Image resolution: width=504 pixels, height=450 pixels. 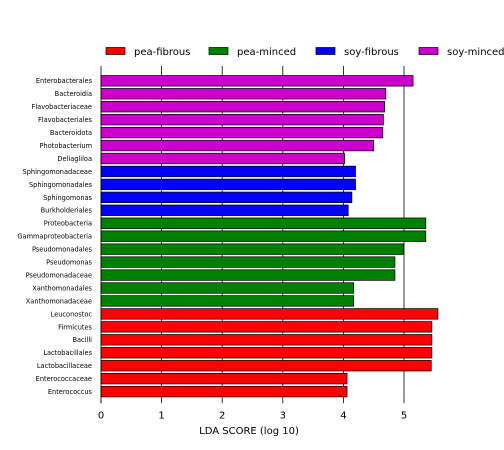 What do you see at coordinates (249, 431) in the screenshot?
I see `x-axis-label: LDA SCORE (log 10)` at bounding box center [249, 431].